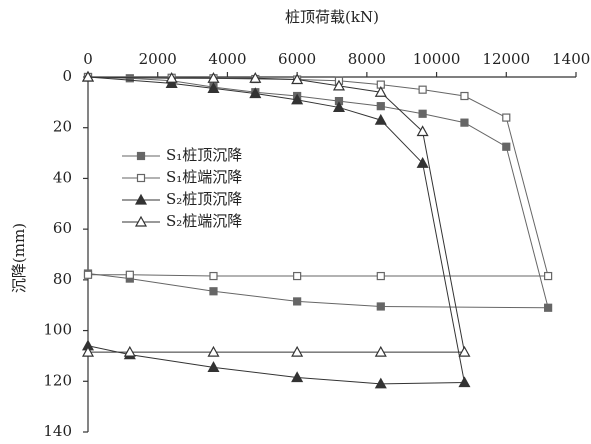  I want to click on y-tick-label: 120, so click(57, 380).